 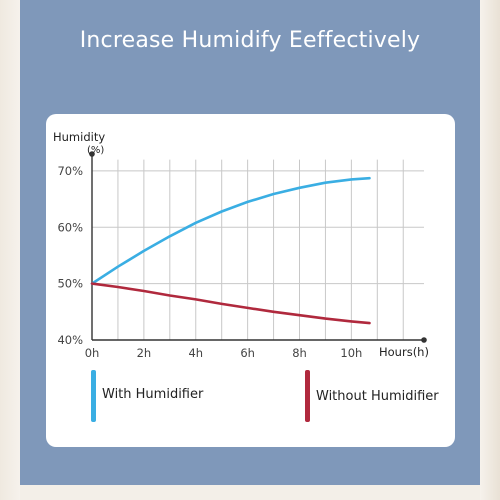 I want to click on y-axis-end-dot, so click(x=92, y=154).